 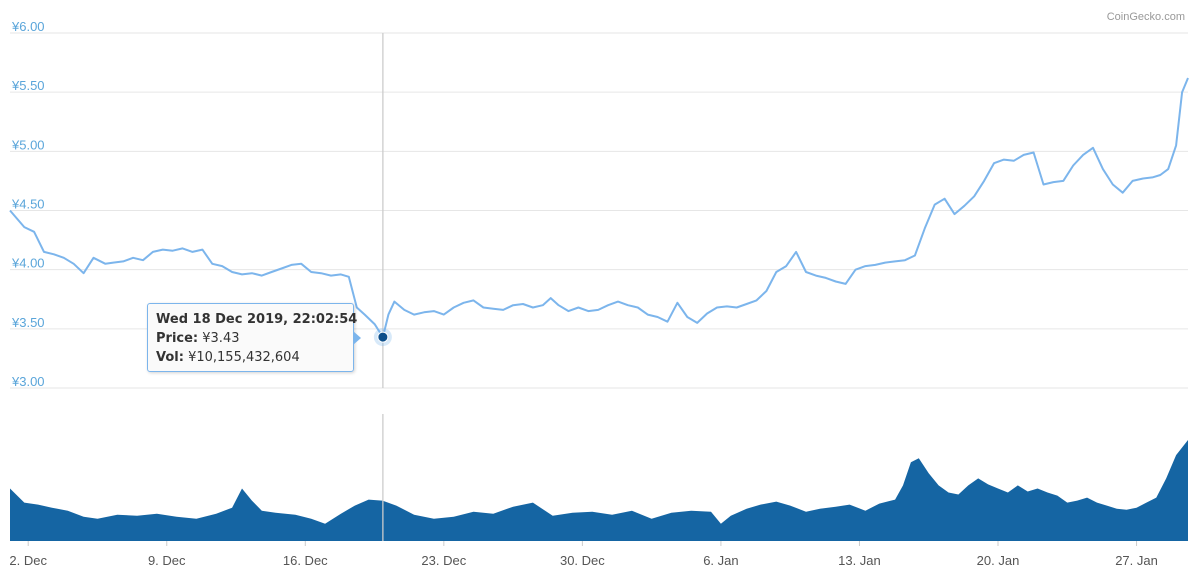 I want to click on tooltip-volume-row: Vol: ¥10,155,432,604, so click(x=250, y=357).